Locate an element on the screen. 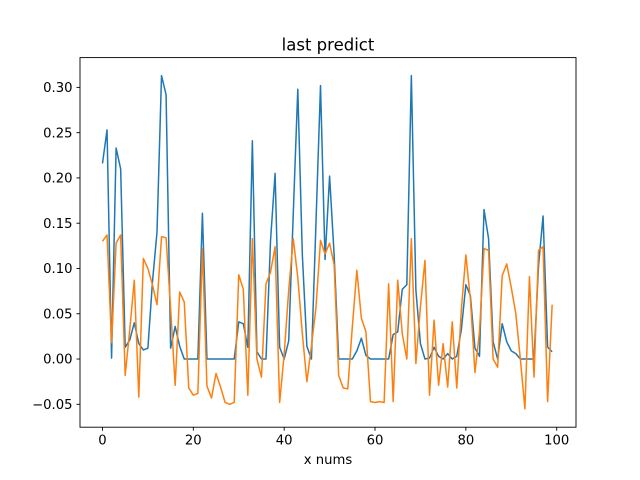  x-tick-label: 0 is located at coordinates (102, 441).